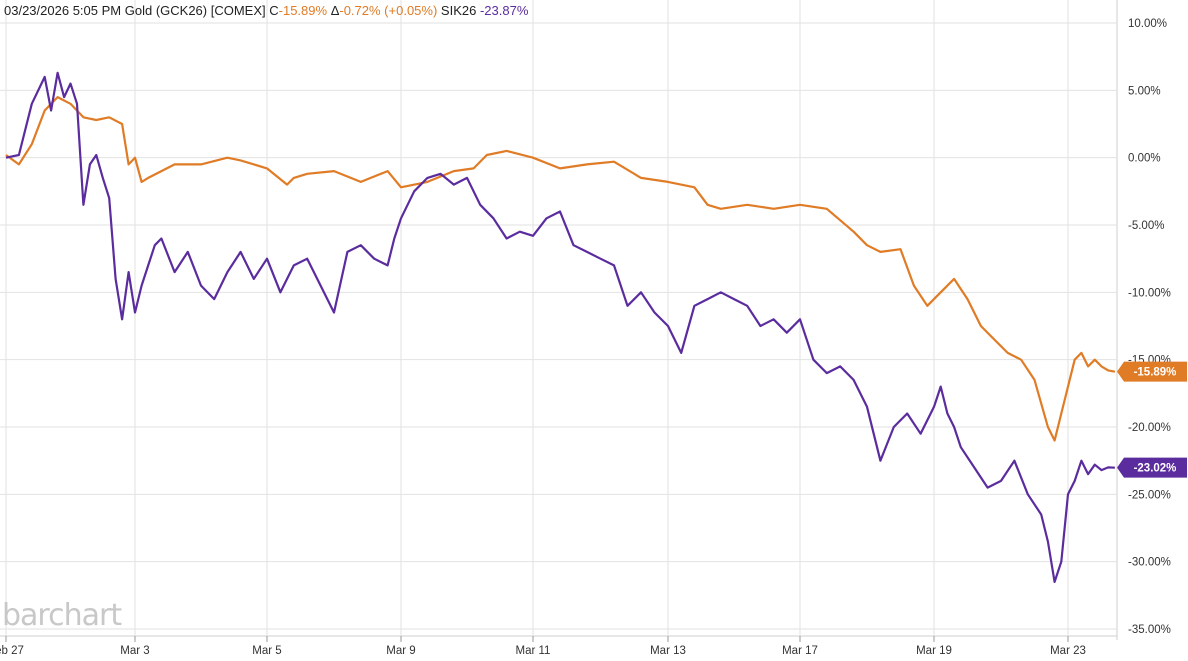  What do you see at coordinates (1144, 91) in the screenshot?
I see `y-tick-label: 5.00%` at bounding box center [1144, 91].